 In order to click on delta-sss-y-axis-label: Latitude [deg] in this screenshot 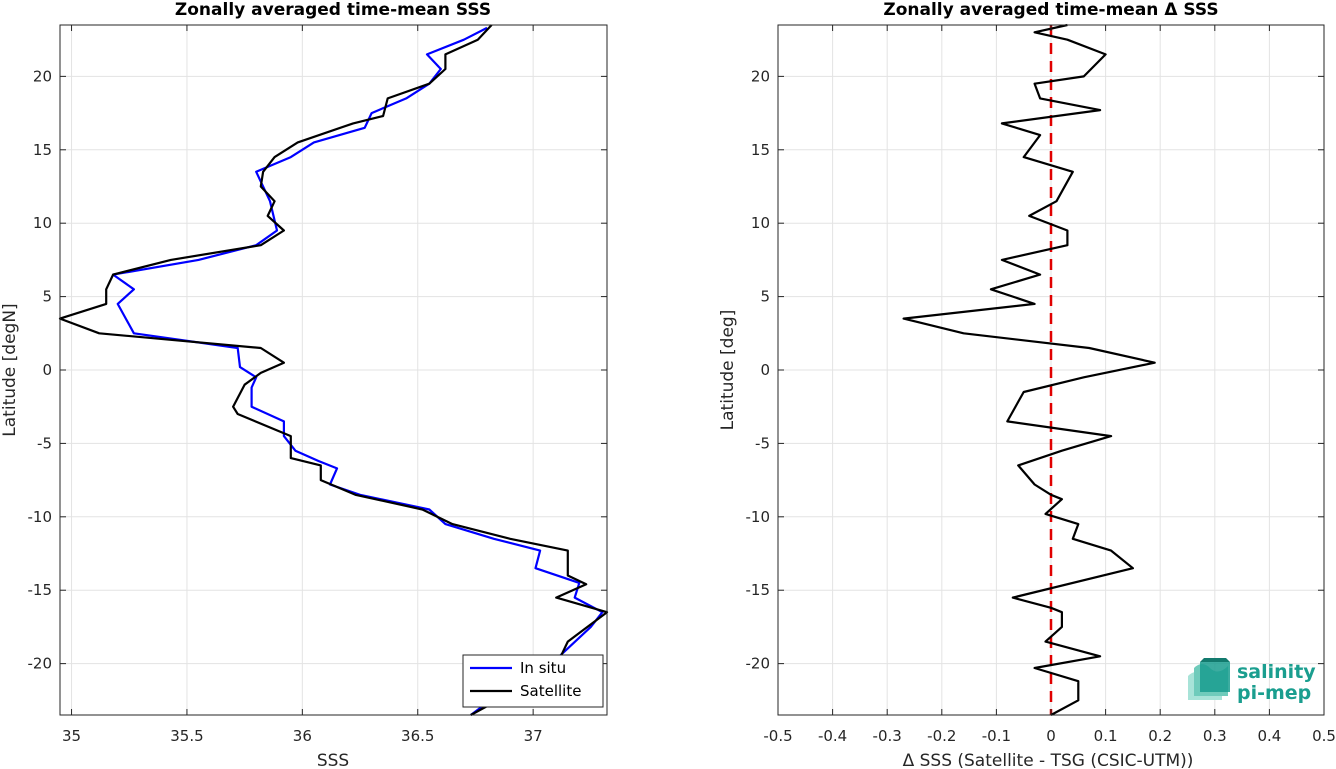, I will do `click(728, 370)`.